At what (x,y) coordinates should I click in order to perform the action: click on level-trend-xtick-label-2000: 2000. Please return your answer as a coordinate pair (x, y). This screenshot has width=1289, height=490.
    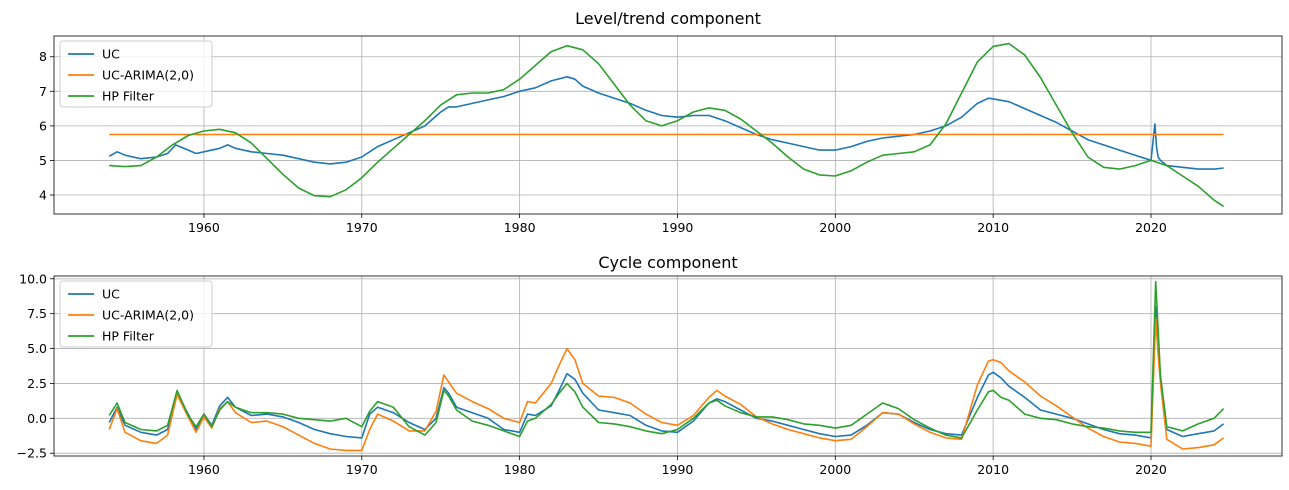
    Looking at the image, I should click on (835, 227).